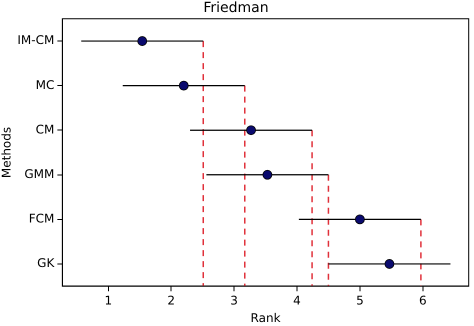 Image resolution: width=474 pixels, height=326 pixels. What do you see at coordinates (360, 301) in the screenshot?
I see `x-tick-label: 5` at bounding box center [360, 301].